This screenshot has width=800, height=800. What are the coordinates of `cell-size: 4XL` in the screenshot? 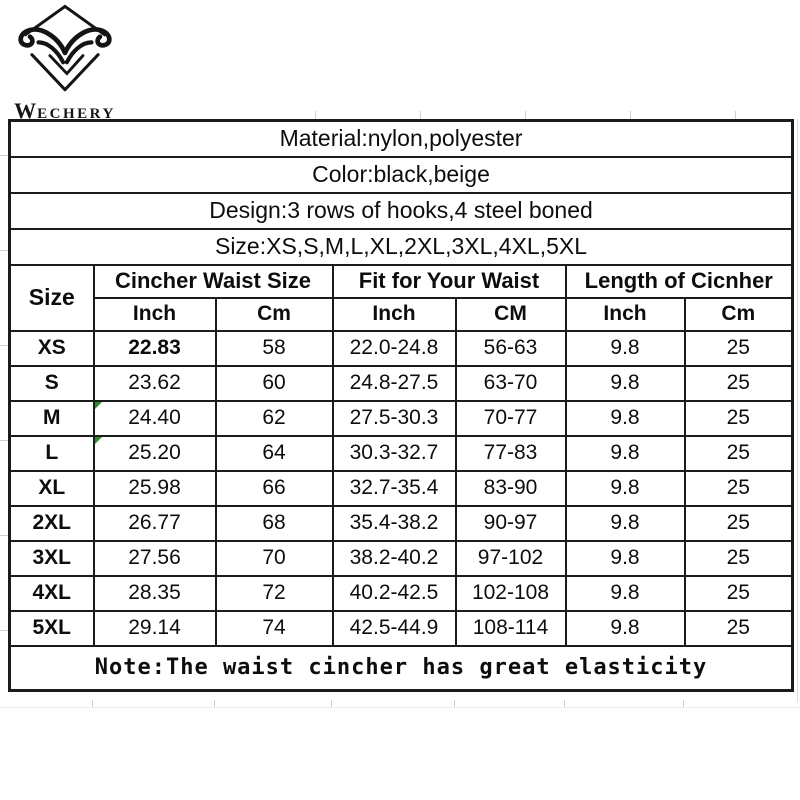 It's located at (51, 593).